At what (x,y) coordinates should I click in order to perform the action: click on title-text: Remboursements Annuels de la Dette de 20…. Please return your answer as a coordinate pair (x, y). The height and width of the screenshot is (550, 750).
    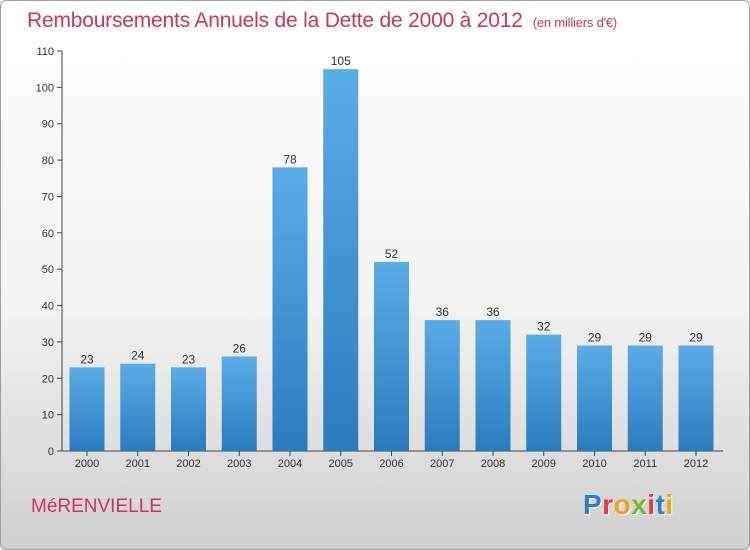
    Looking at the image, I should click on (275, 20).